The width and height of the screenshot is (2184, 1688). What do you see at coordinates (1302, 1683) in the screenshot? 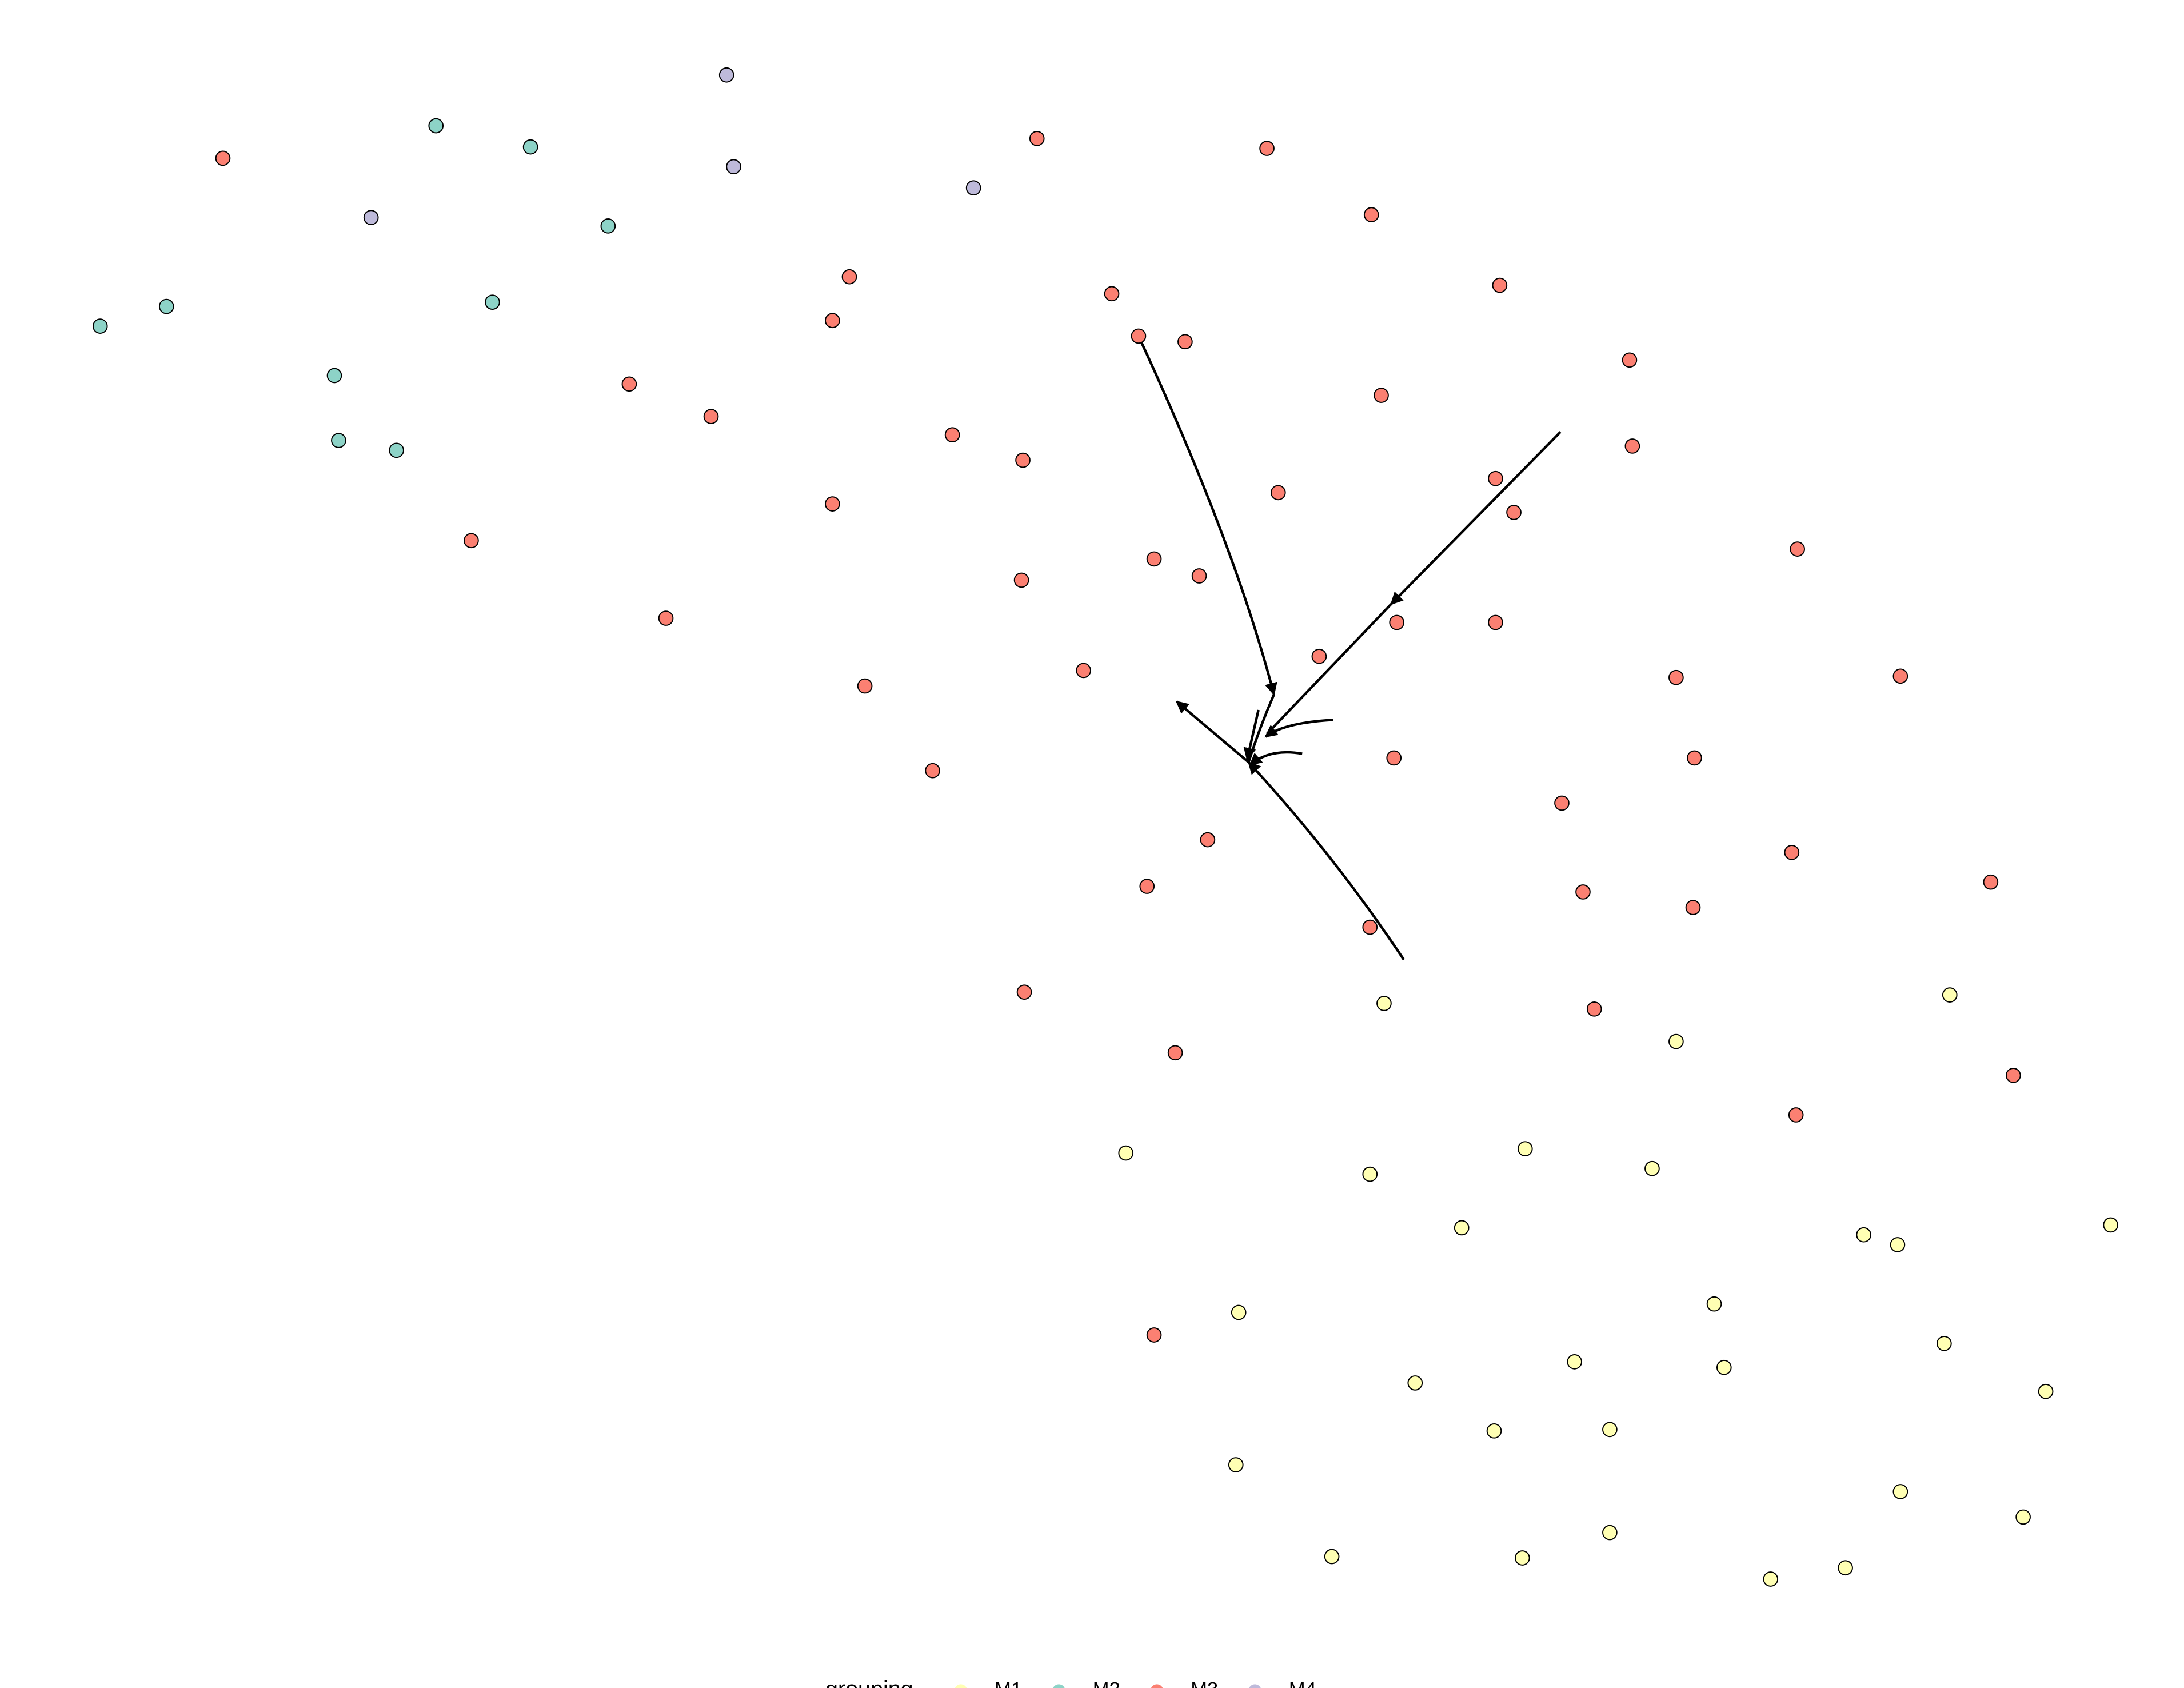
I see `legend-label: M4` at bounding box center [1302, 1683].